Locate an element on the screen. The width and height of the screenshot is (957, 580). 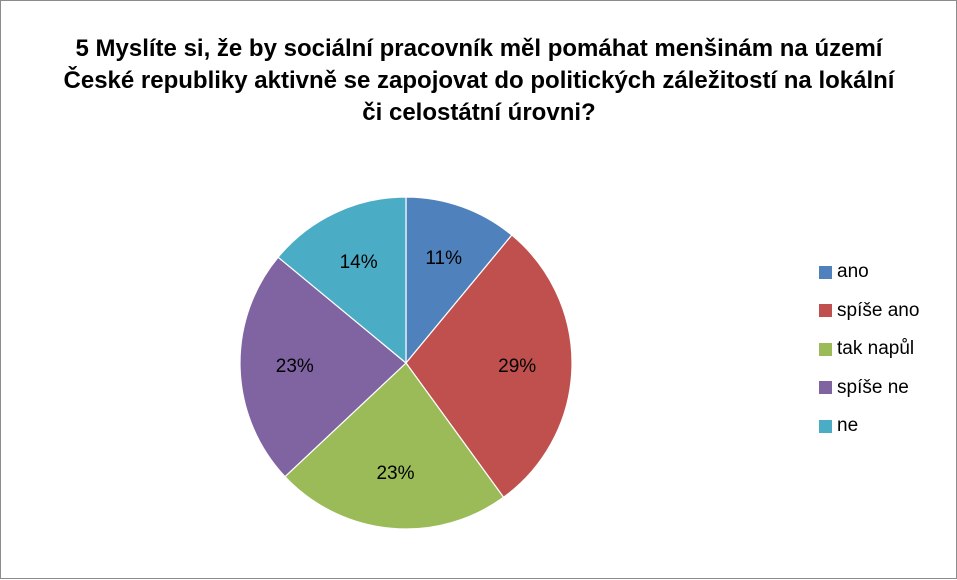
pie-slice-spíše-ne is located at coordinates (323, 367).